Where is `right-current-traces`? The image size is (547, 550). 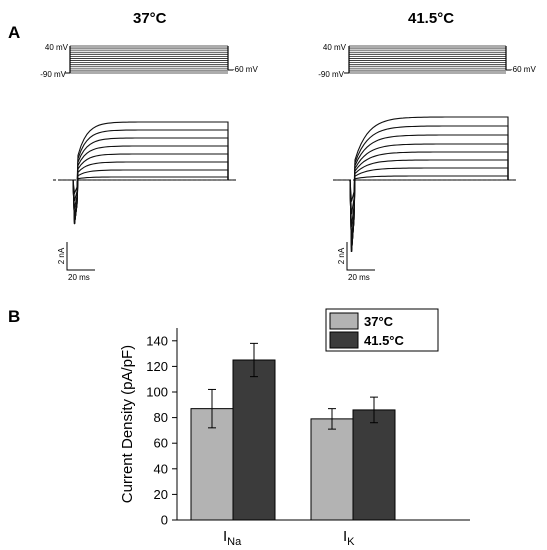 right-current-traces is located at coordinates (426, 184).